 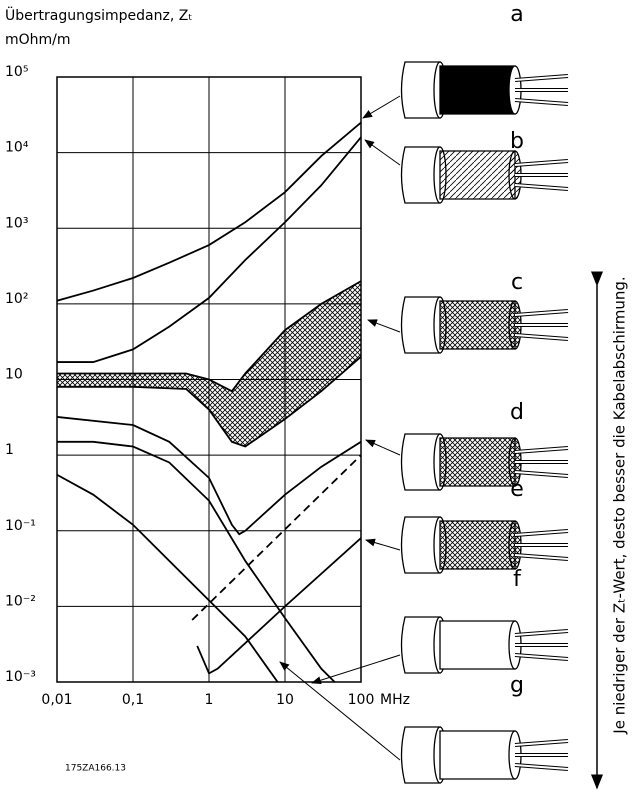 I want to click on band-lower-line, so click(x=209, y=402).